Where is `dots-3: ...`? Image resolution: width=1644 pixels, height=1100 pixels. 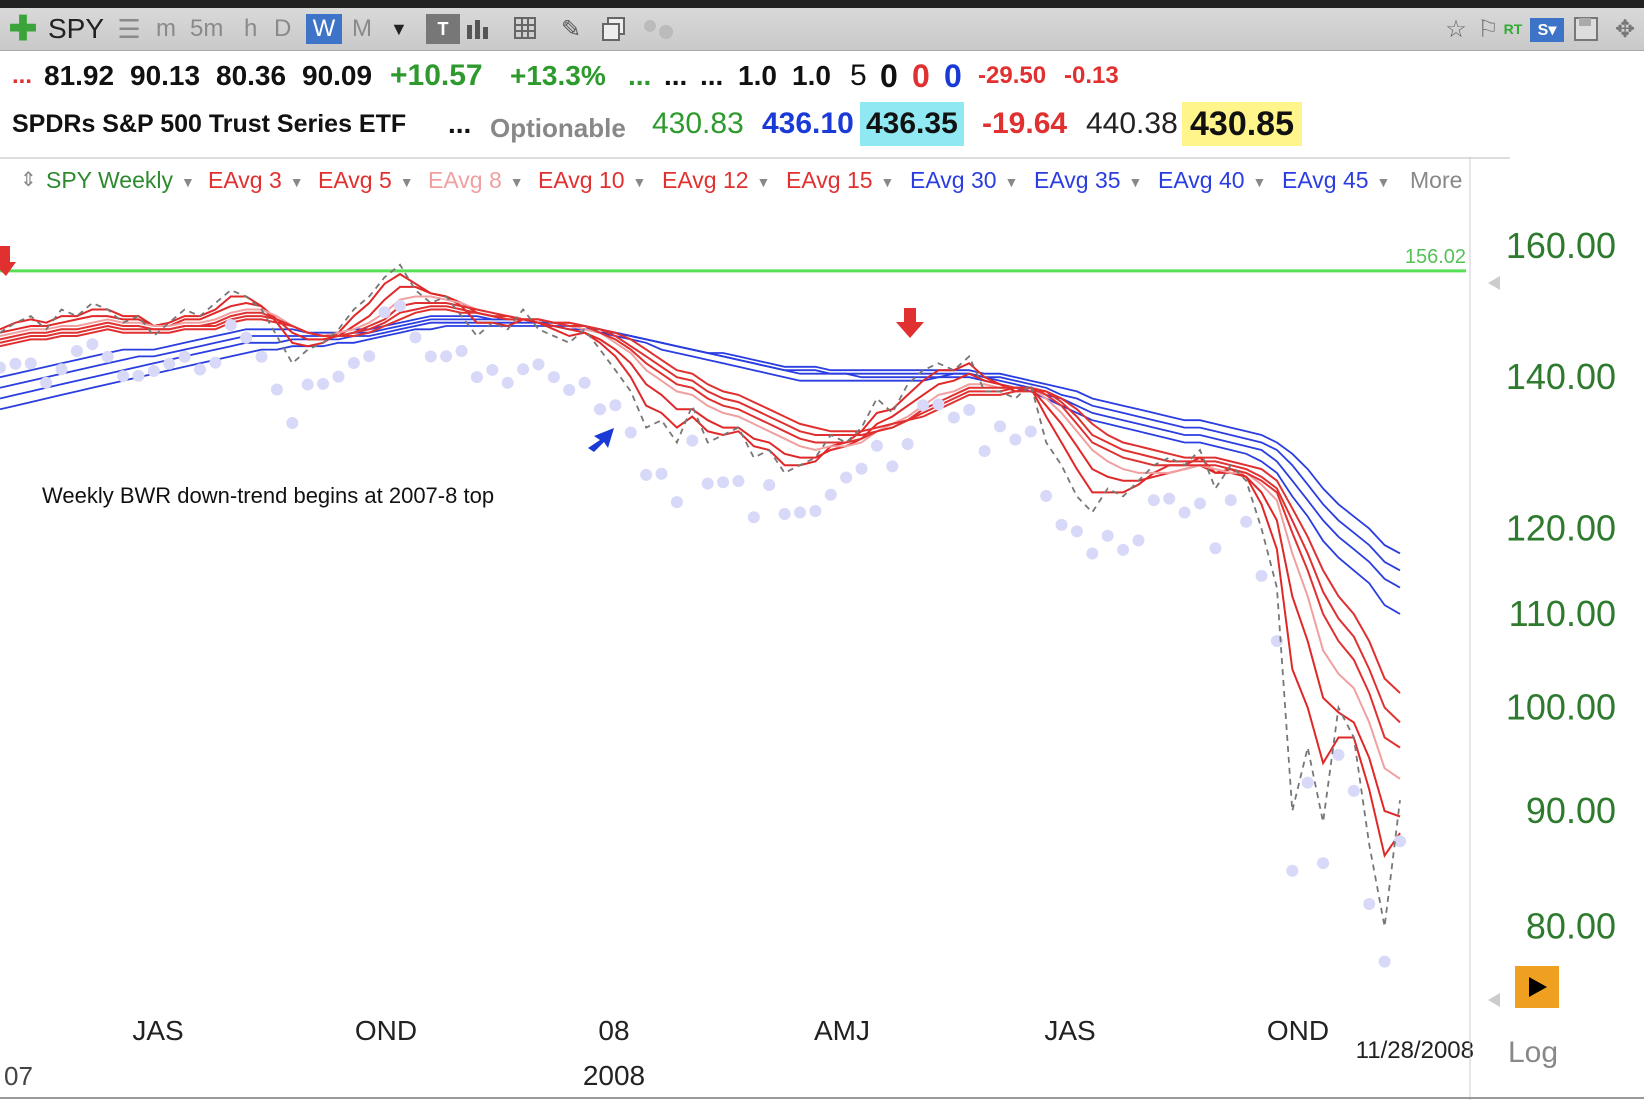
dots-3: ... is located at coordinates (712, 75).